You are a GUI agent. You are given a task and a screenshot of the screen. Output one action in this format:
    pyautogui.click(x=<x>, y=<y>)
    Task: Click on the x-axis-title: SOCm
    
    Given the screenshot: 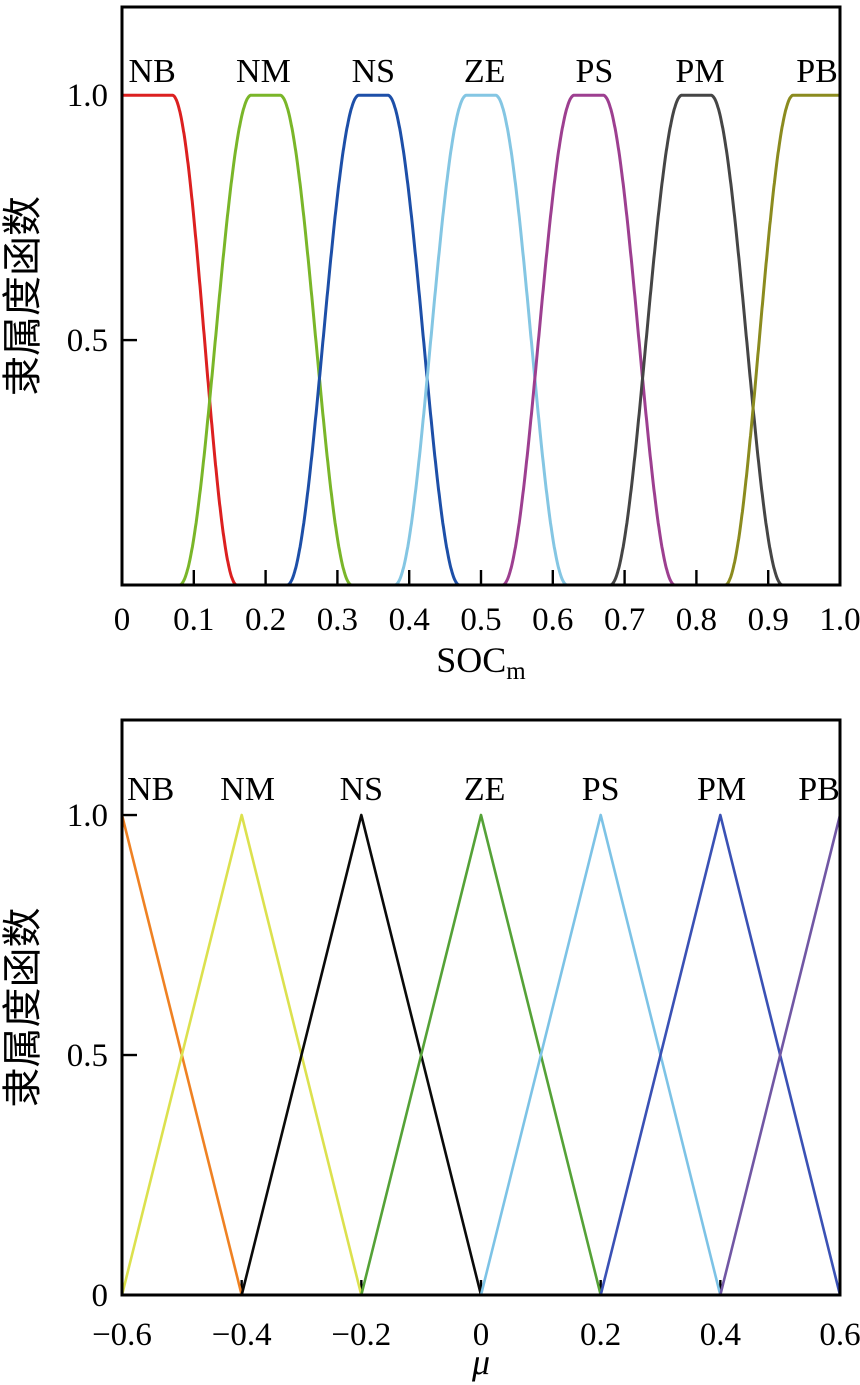 What is the action you would take?
    pyautogui.click(x=481, y=662)
    